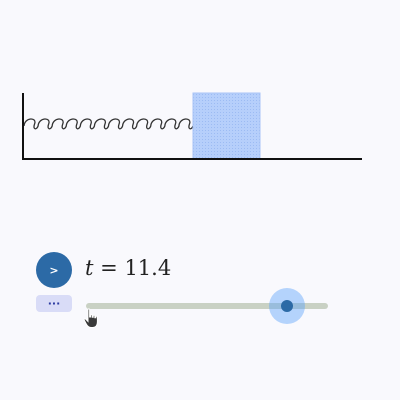  I want to click on spring, so click(108, 124).